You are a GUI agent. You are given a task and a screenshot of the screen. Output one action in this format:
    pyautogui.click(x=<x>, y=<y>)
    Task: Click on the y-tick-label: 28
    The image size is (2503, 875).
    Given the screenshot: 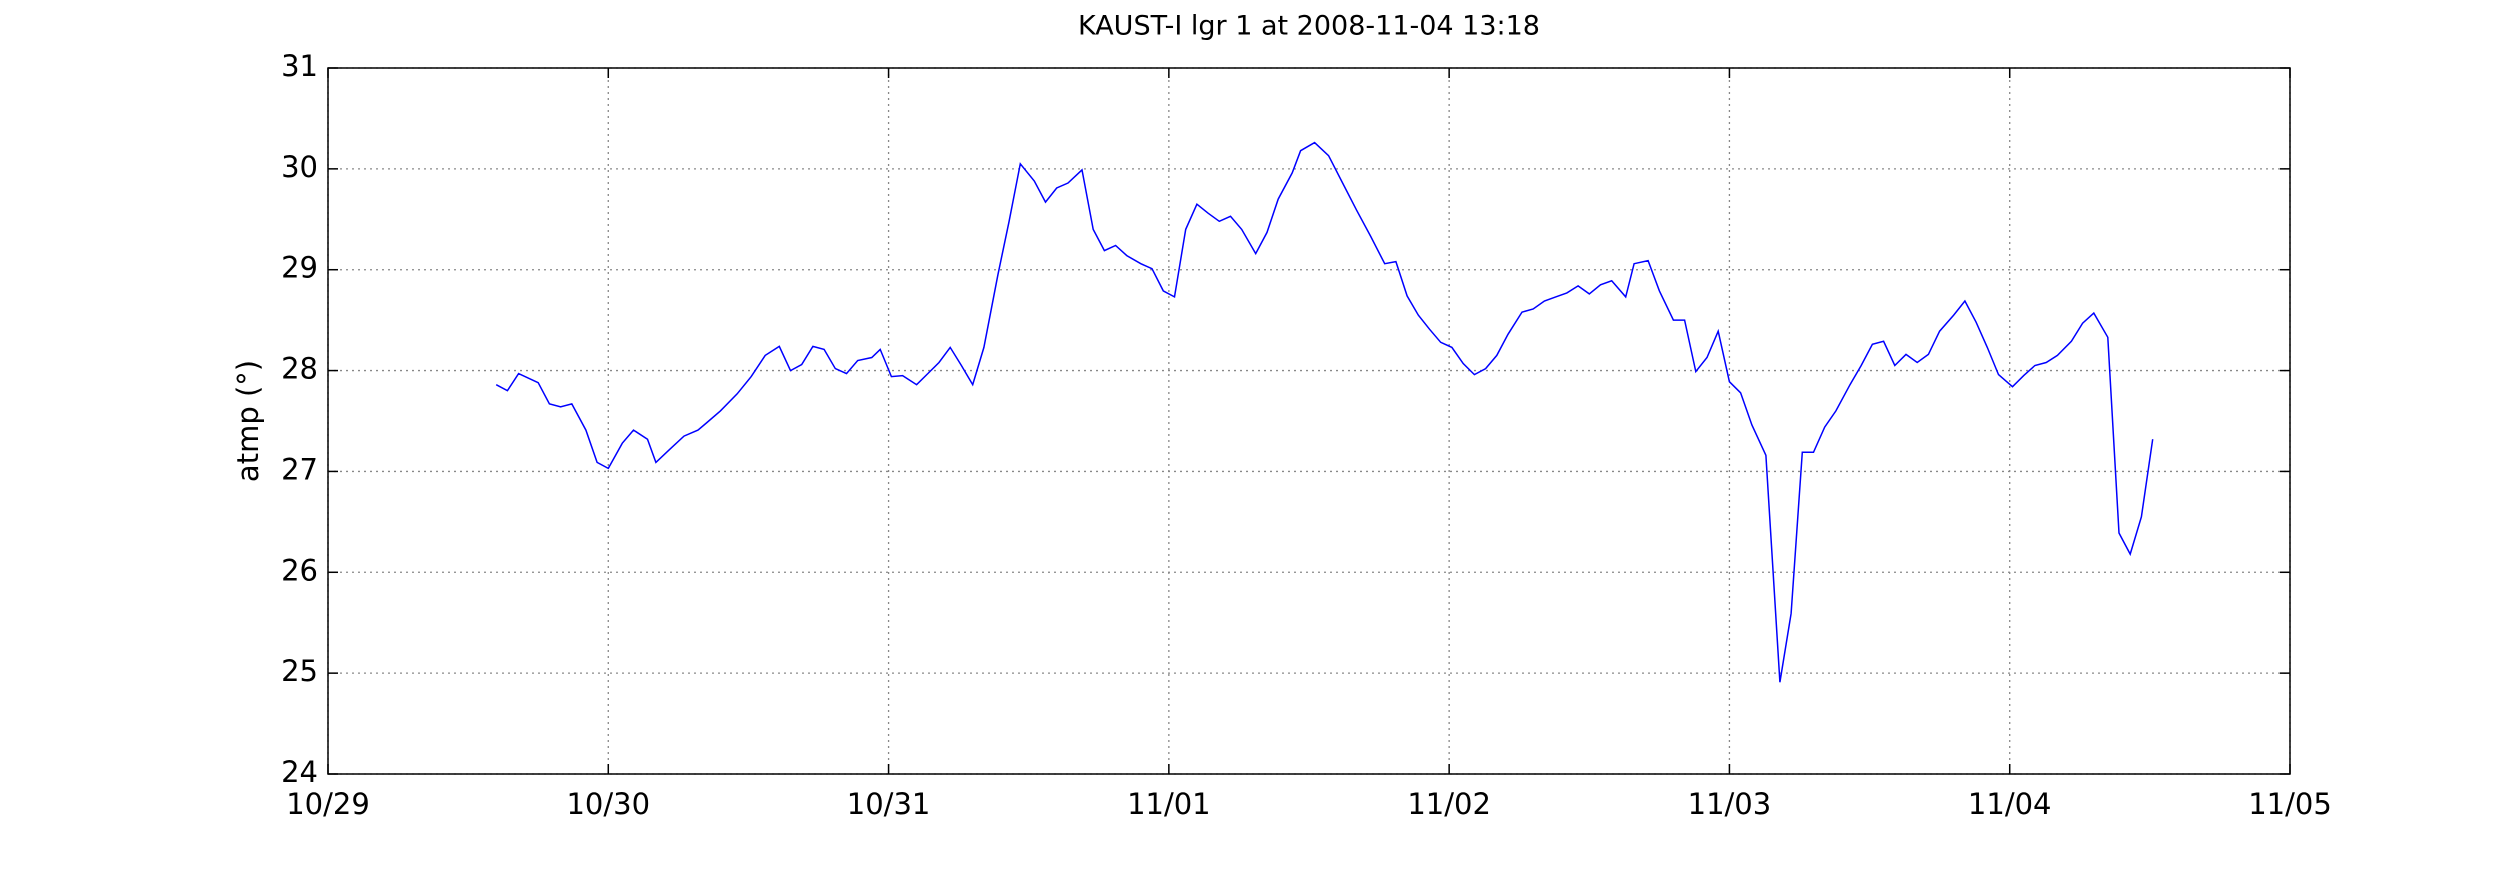 What is the action you would take?
    pyautogui.click(x=299, y=369)
    